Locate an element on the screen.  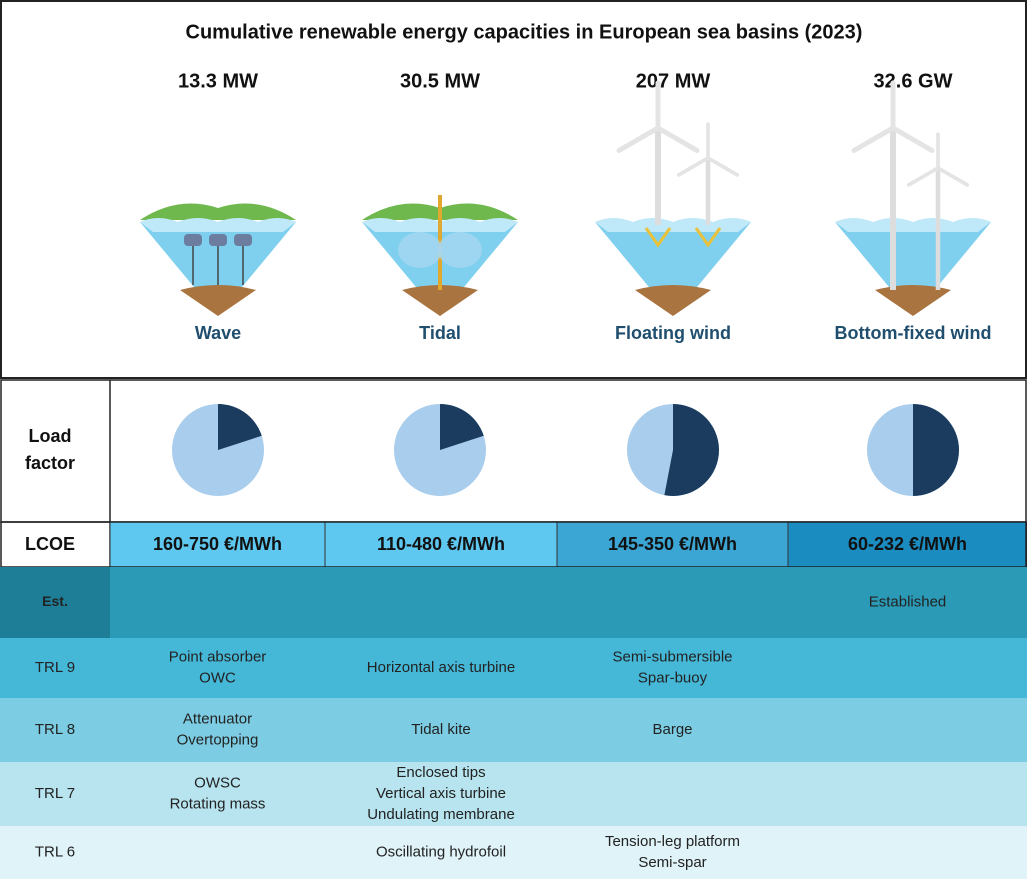
tech-name: Bottom-fixed wind is located at coordinates (913, 333).